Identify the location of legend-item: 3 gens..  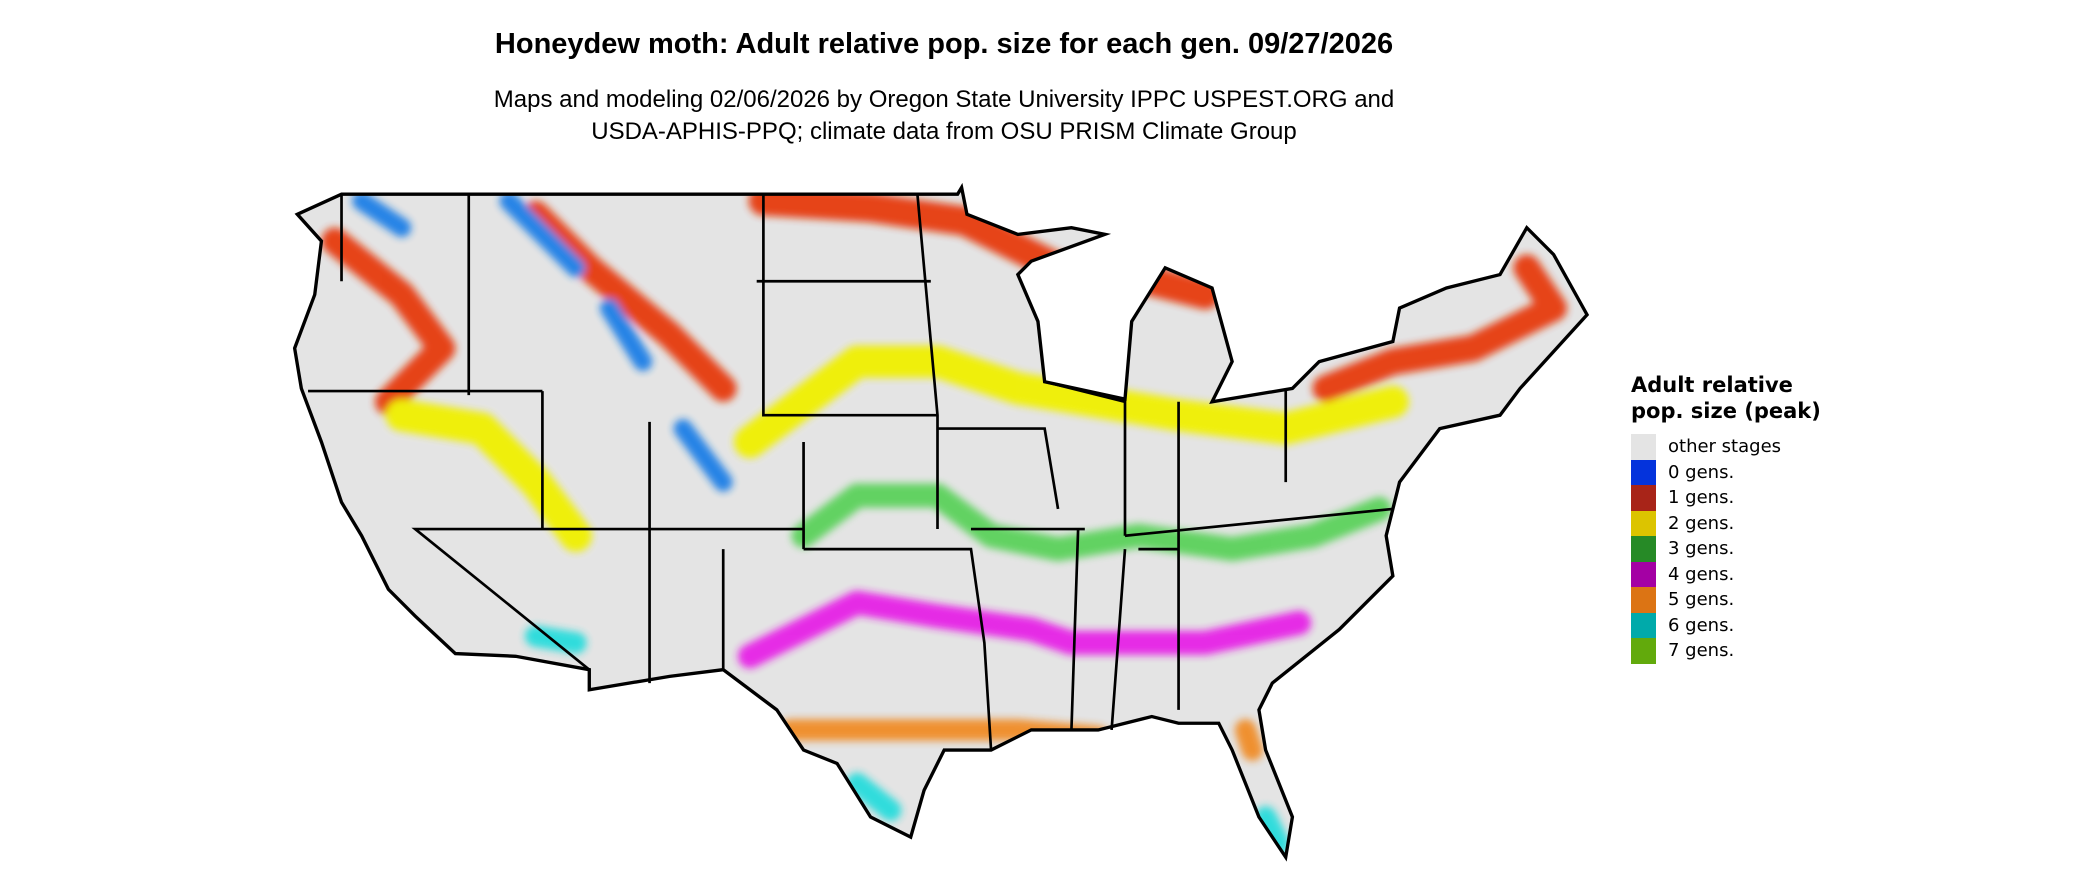
(1741, 549).